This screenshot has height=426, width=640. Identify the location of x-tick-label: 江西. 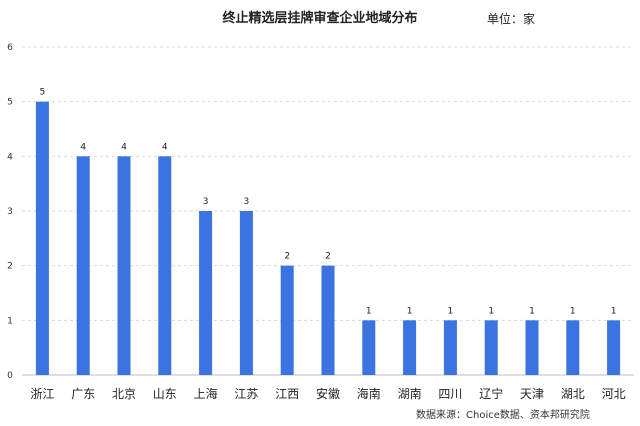
(287, 394).